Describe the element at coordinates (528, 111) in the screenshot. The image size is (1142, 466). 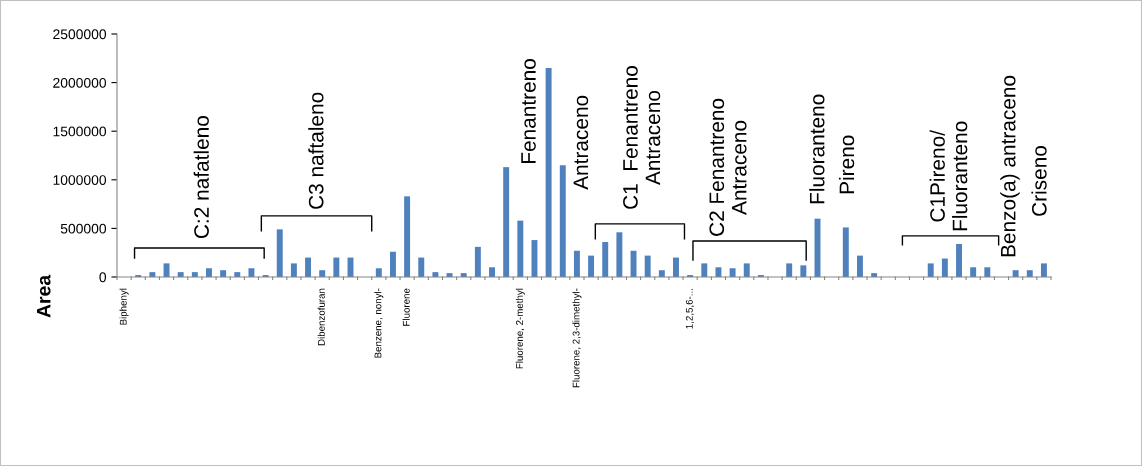
I see `annotation: Fenantreno` at that location.